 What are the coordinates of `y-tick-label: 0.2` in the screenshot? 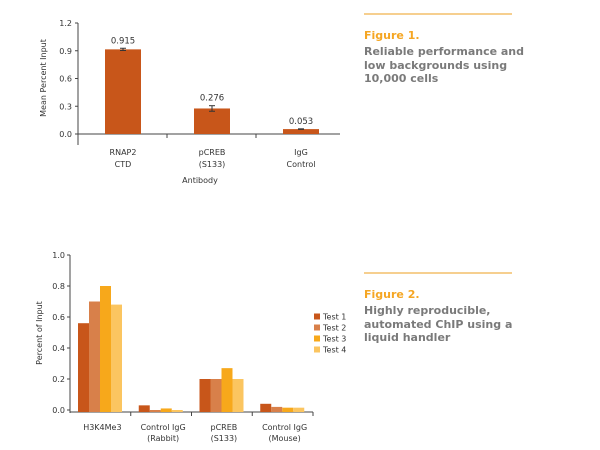 It's located at (58, 379).